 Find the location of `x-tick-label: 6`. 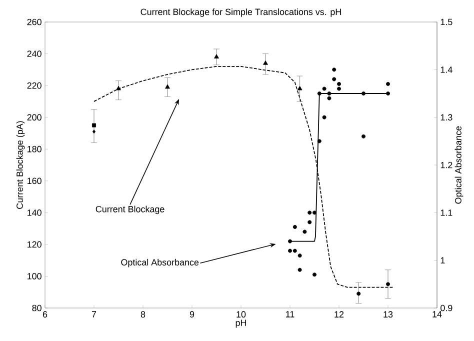

x-tick-label: 6 is located at coordinates (45, 314).